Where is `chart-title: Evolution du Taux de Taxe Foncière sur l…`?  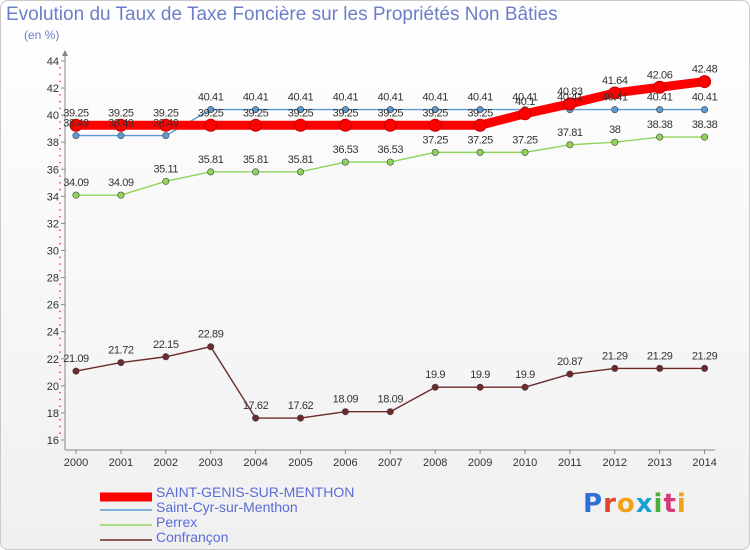
chart-title: Evolution du Taux de Taxe Foncière sur l… is located at coordinates (282, 14).